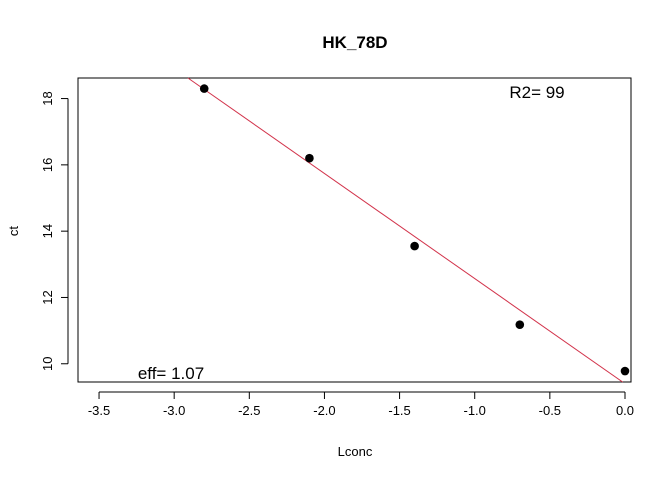 This screenshot has height=480, width=672. What do you see at coordinates (13, 231) in the screenshot?
I see `y-axis-label: ct` at bounding box center [13, 231].